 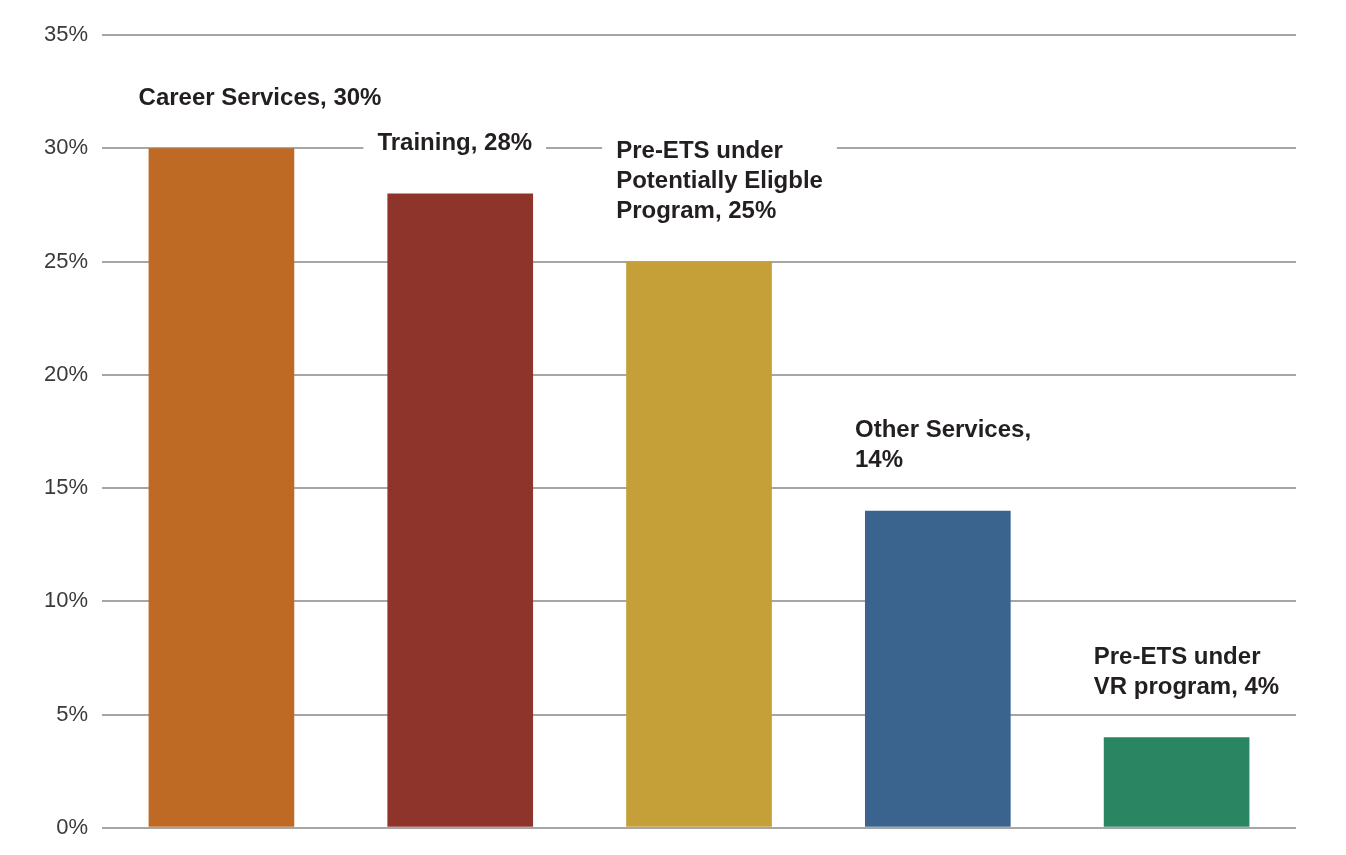 I want to click on y-tick-label: 0%, so click(x=72, y=826).